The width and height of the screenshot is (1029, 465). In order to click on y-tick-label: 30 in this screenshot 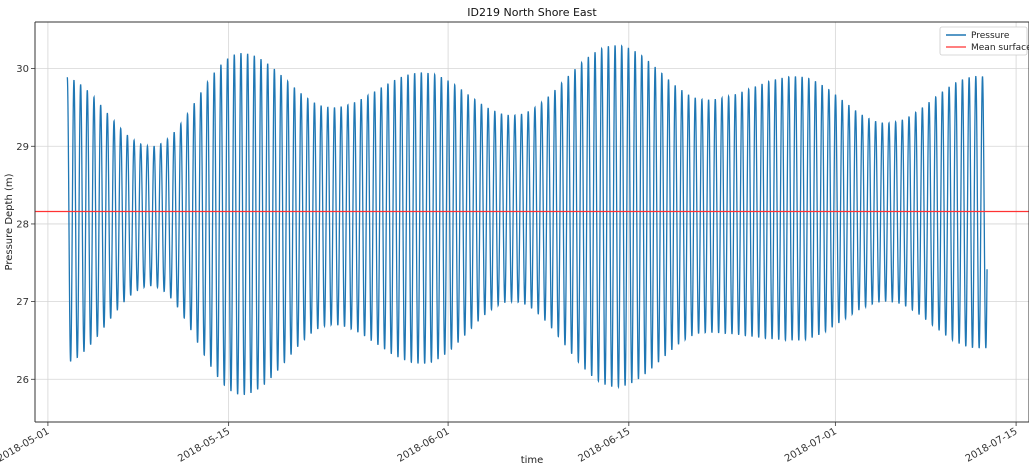, I will do `click(22, 69)`.